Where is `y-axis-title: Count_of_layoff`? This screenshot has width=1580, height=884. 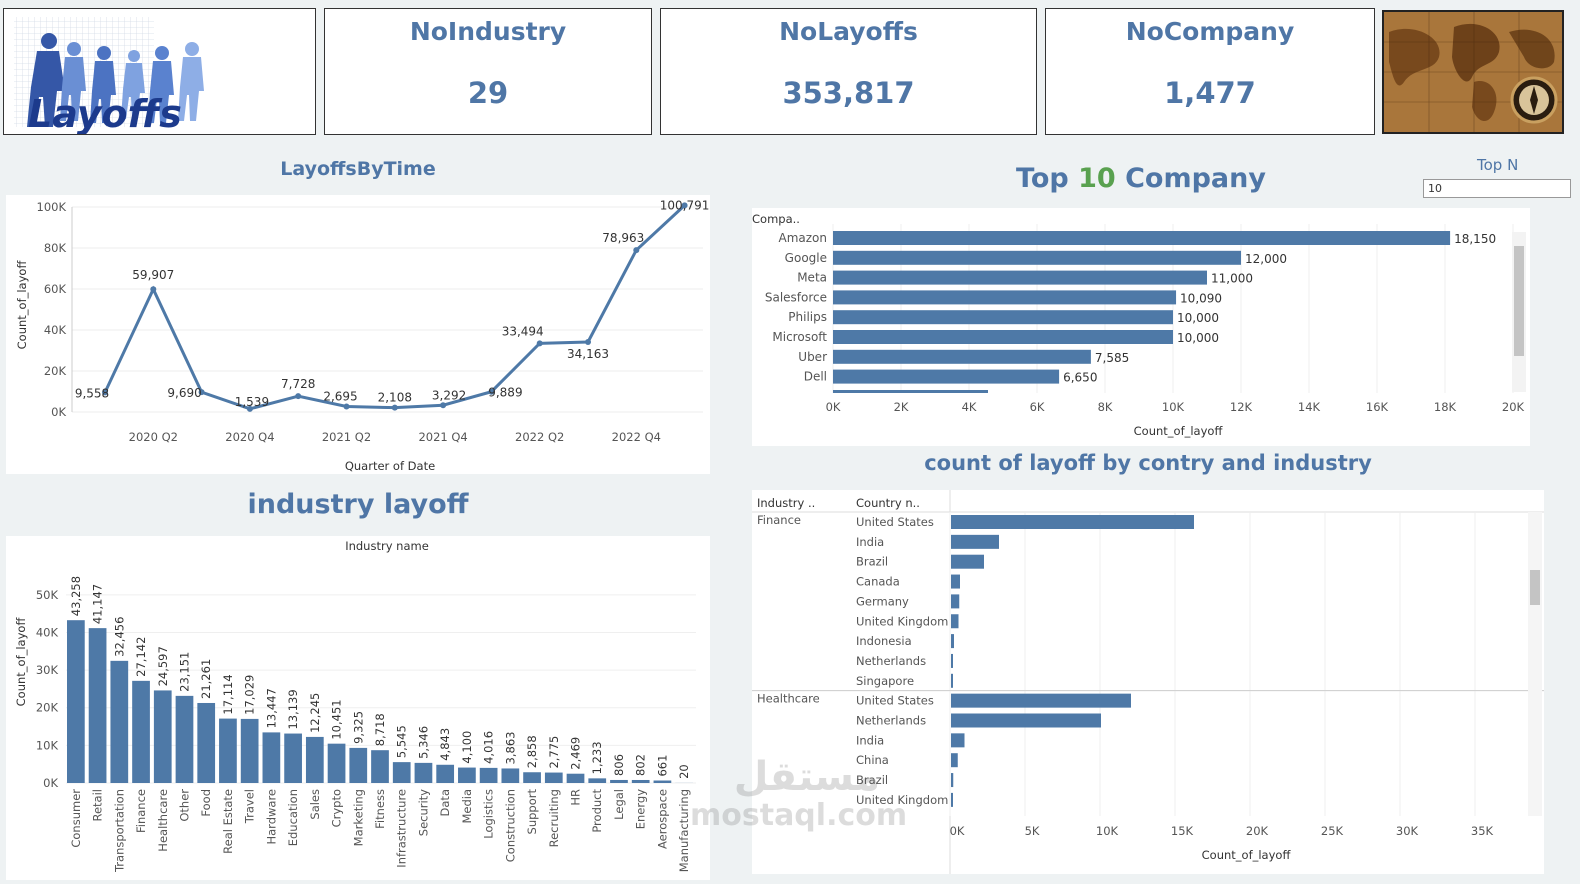 y-axis-title: Count_of_layoff is located at coordinates (21, 662).